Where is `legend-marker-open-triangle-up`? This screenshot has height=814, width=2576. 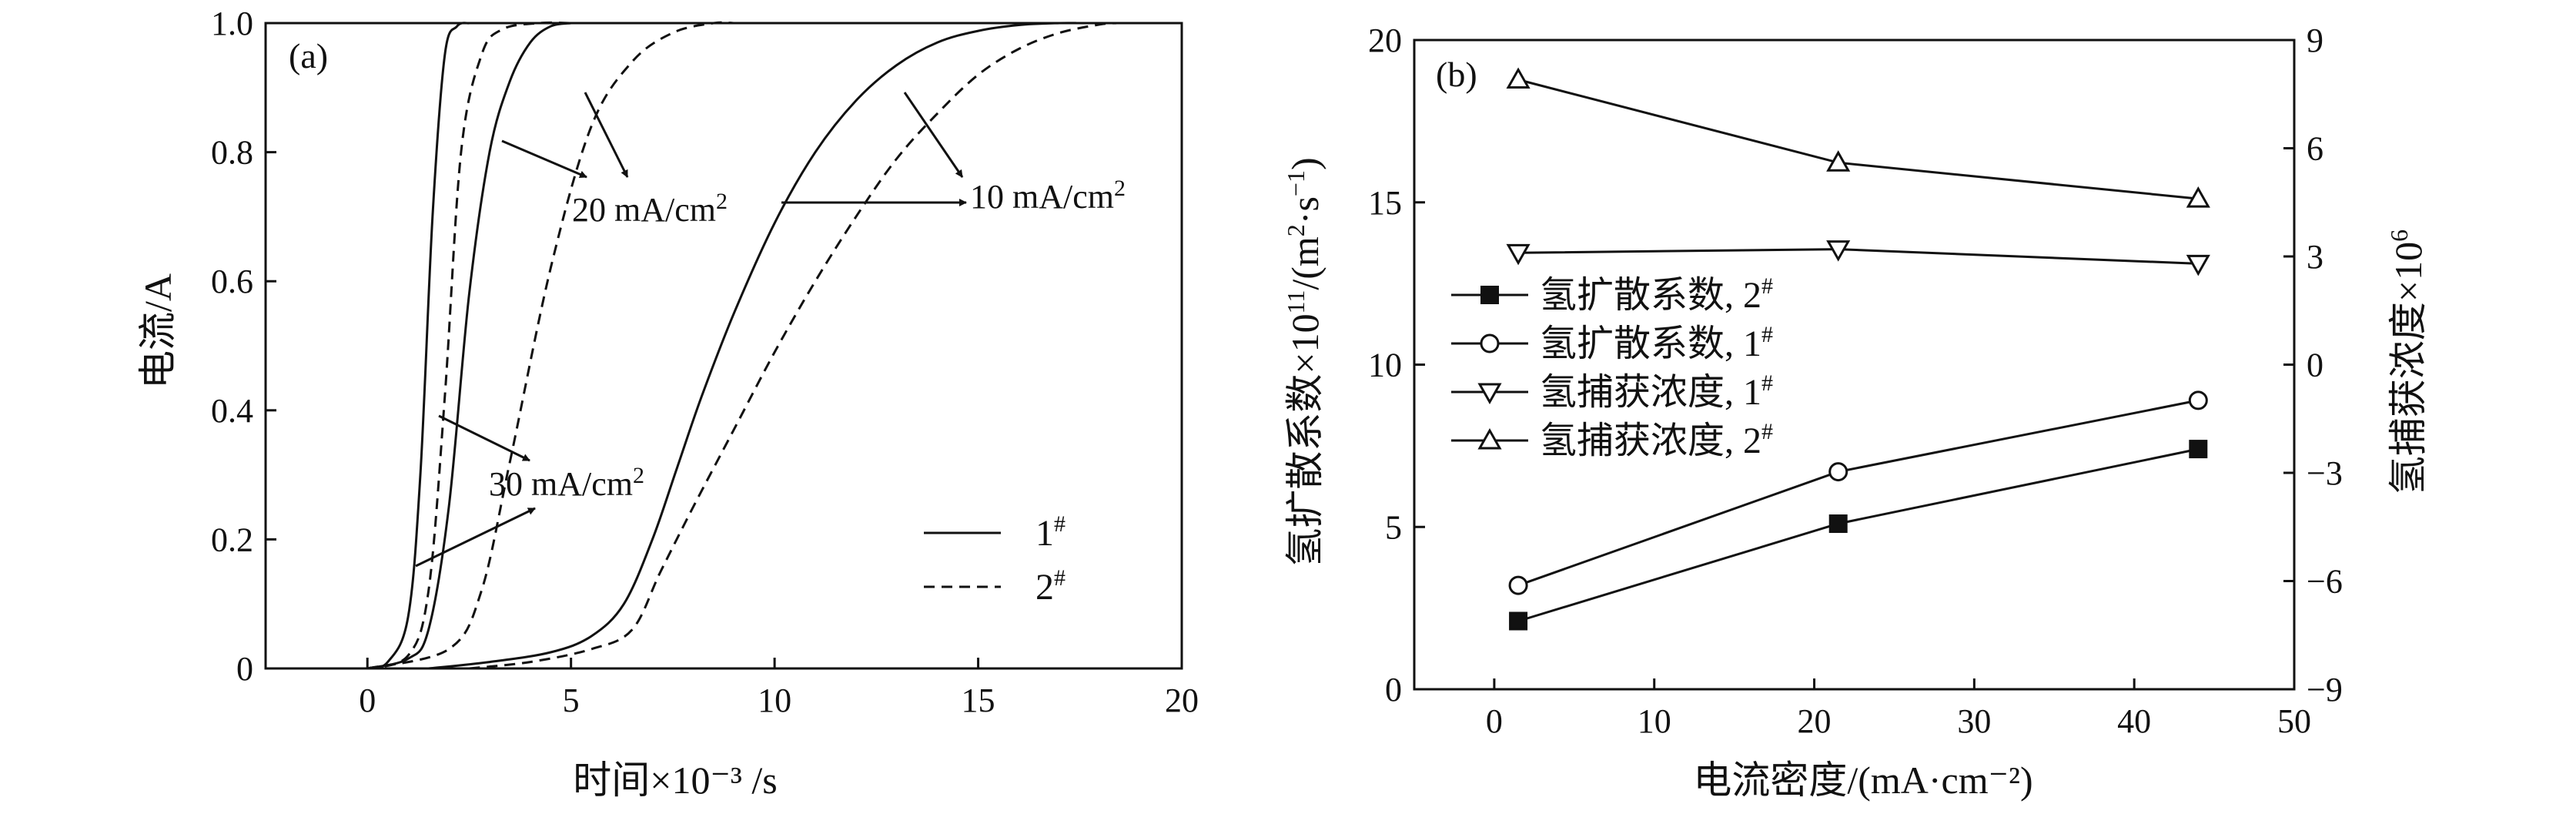
legend-marker-open-triangle-up is located at coordinates (1490, 438).